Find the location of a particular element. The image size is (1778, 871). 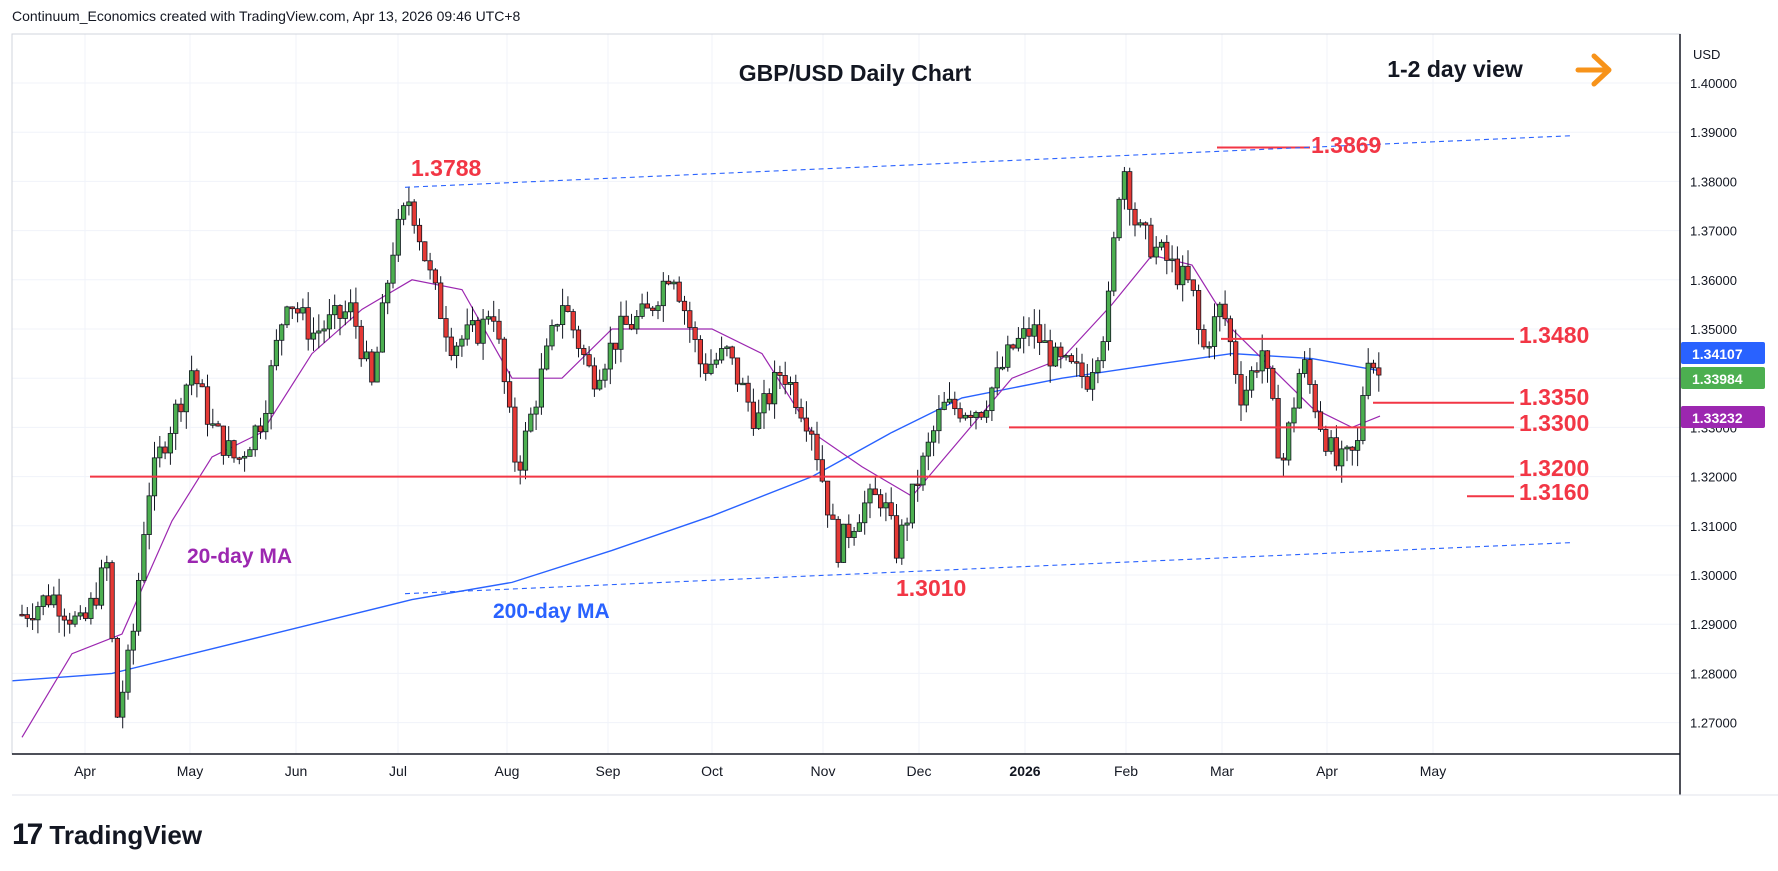

x-tick-label: May is located at coordinates (190, 771).